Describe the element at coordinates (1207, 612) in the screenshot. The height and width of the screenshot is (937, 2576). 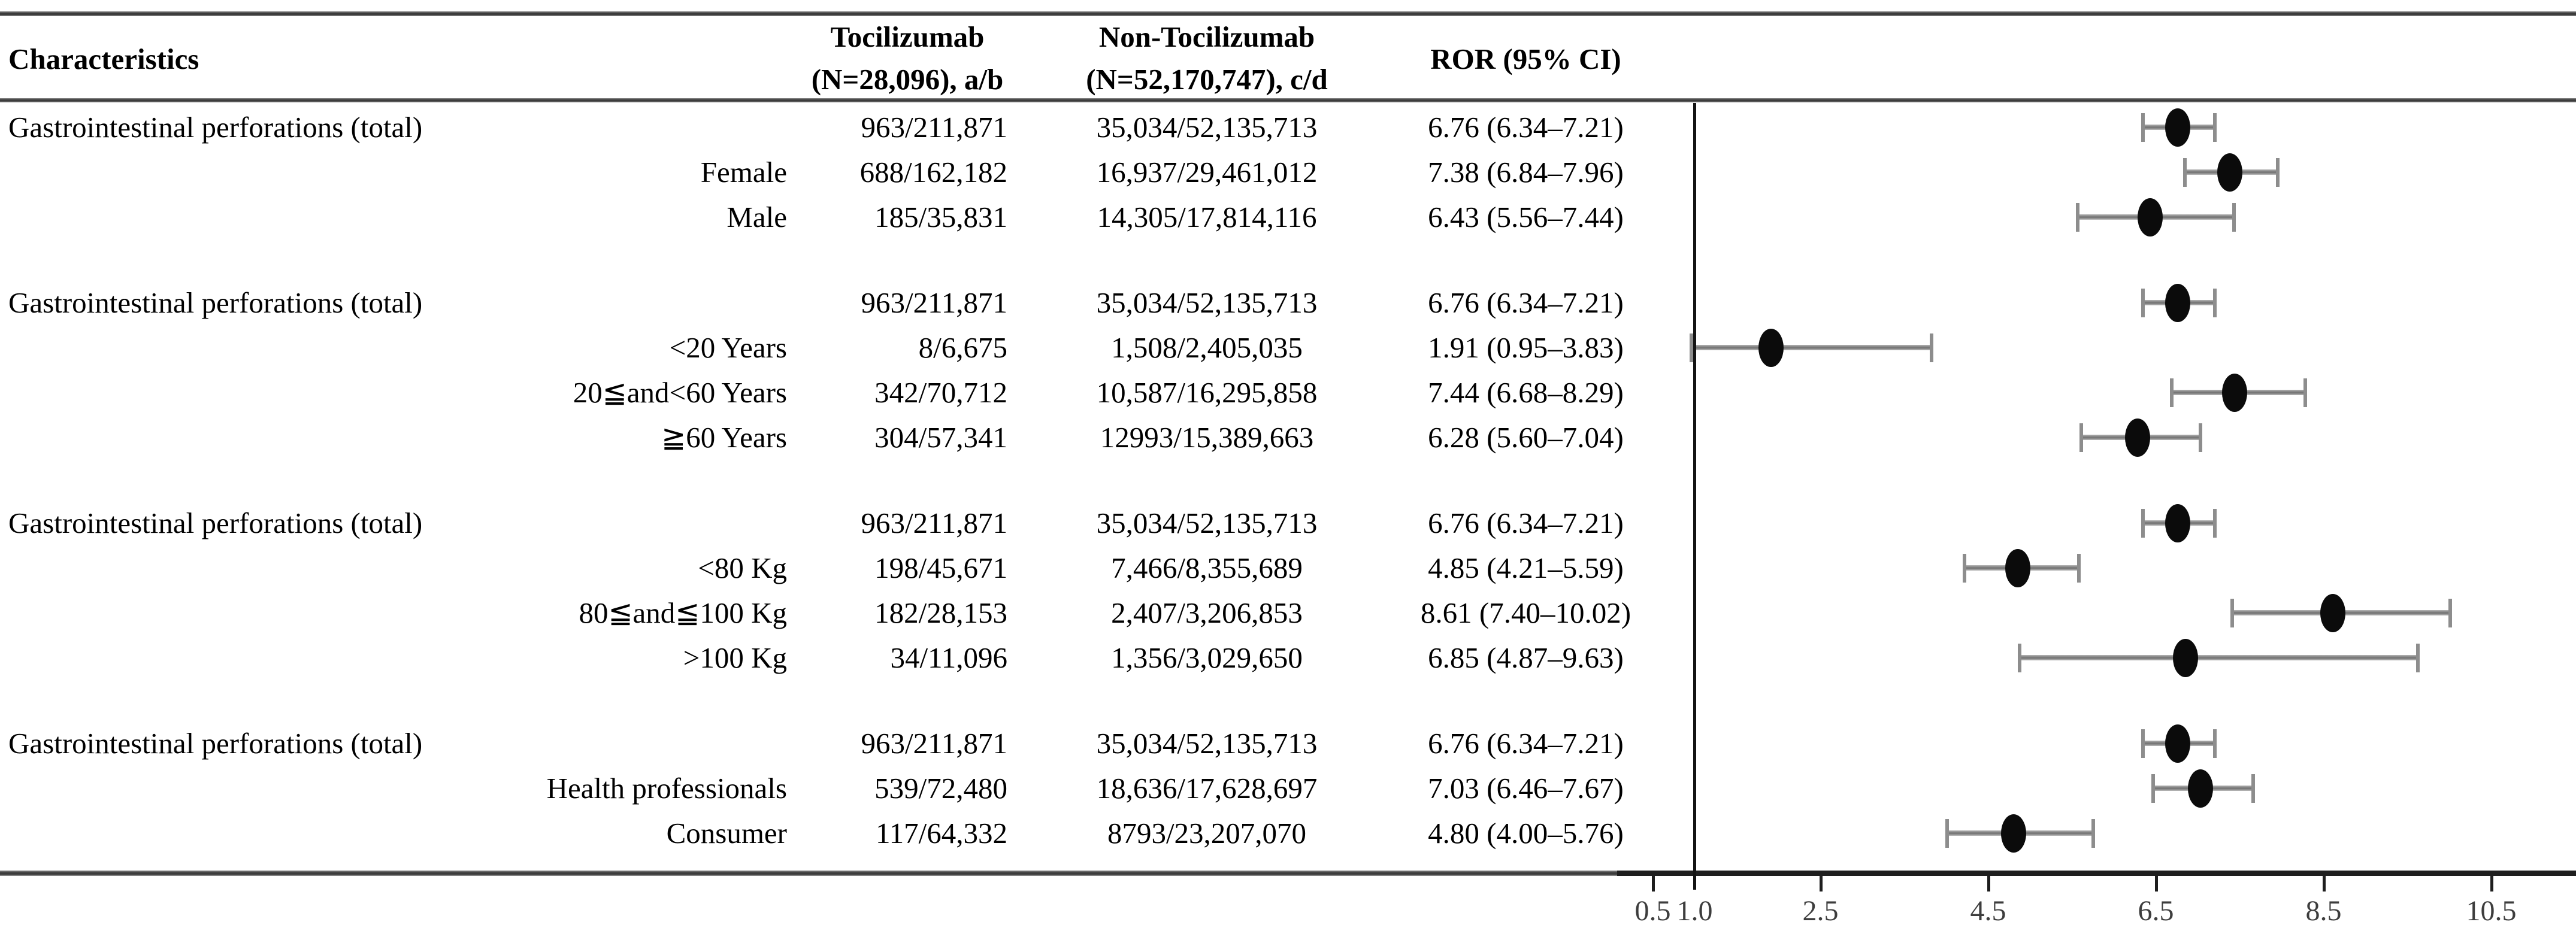
I see `non-tocilizumab-count: 2,407/3,206,853` at that location.